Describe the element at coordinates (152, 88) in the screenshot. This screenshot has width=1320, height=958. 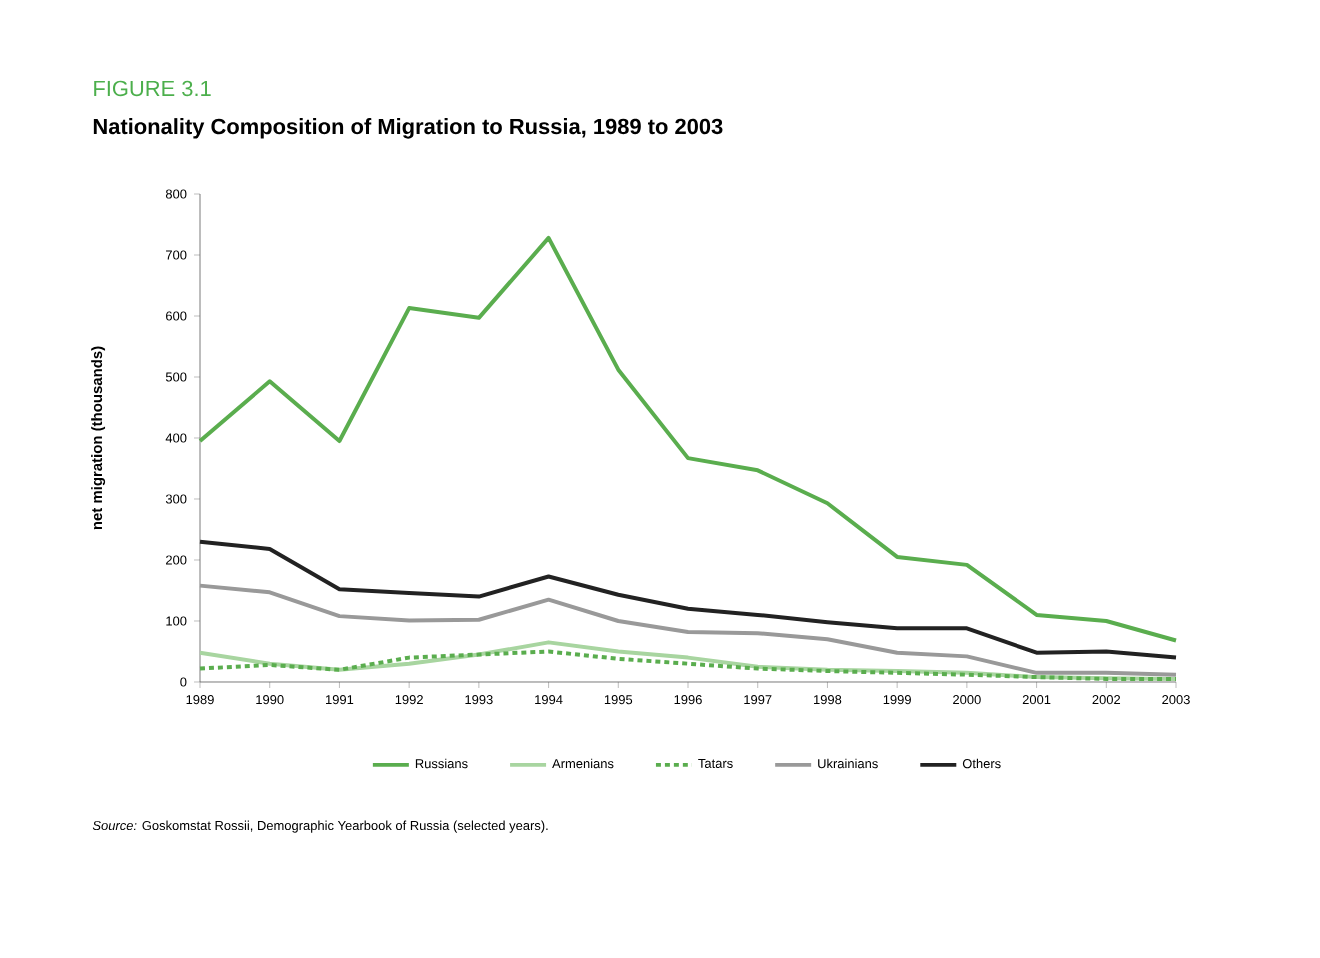
I see `chart-subtitle: FIGURE 3.1` at that location.